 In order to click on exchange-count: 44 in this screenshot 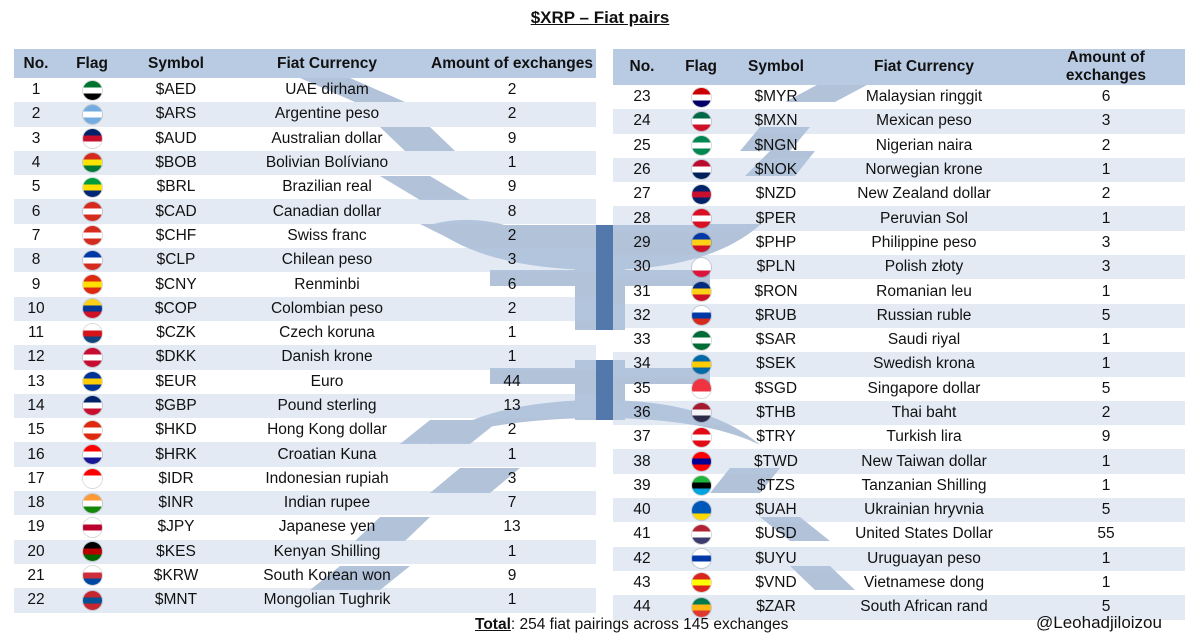, I will do `click(512, 381)`.